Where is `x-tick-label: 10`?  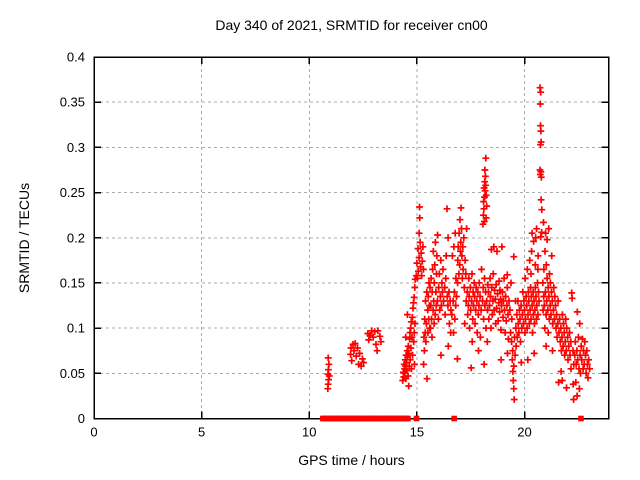
x-tick-label: 10 is located at coordinates (309, 432).